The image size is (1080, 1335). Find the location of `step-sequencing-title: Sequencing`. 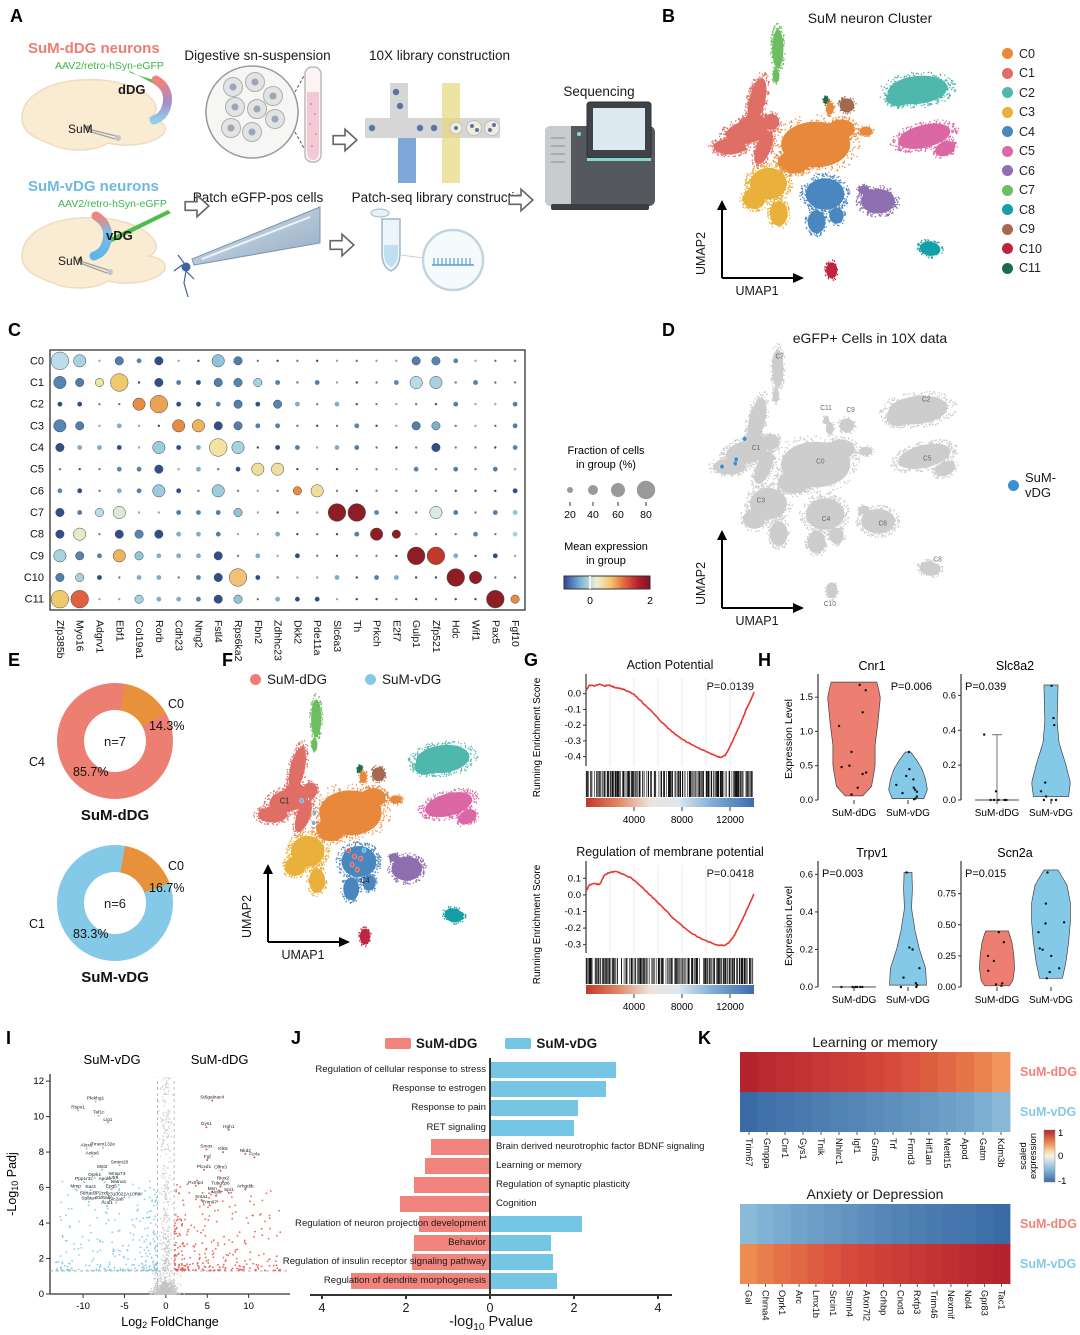

step-sequencing-title: Sequencing is located at coordinates (599, 91).